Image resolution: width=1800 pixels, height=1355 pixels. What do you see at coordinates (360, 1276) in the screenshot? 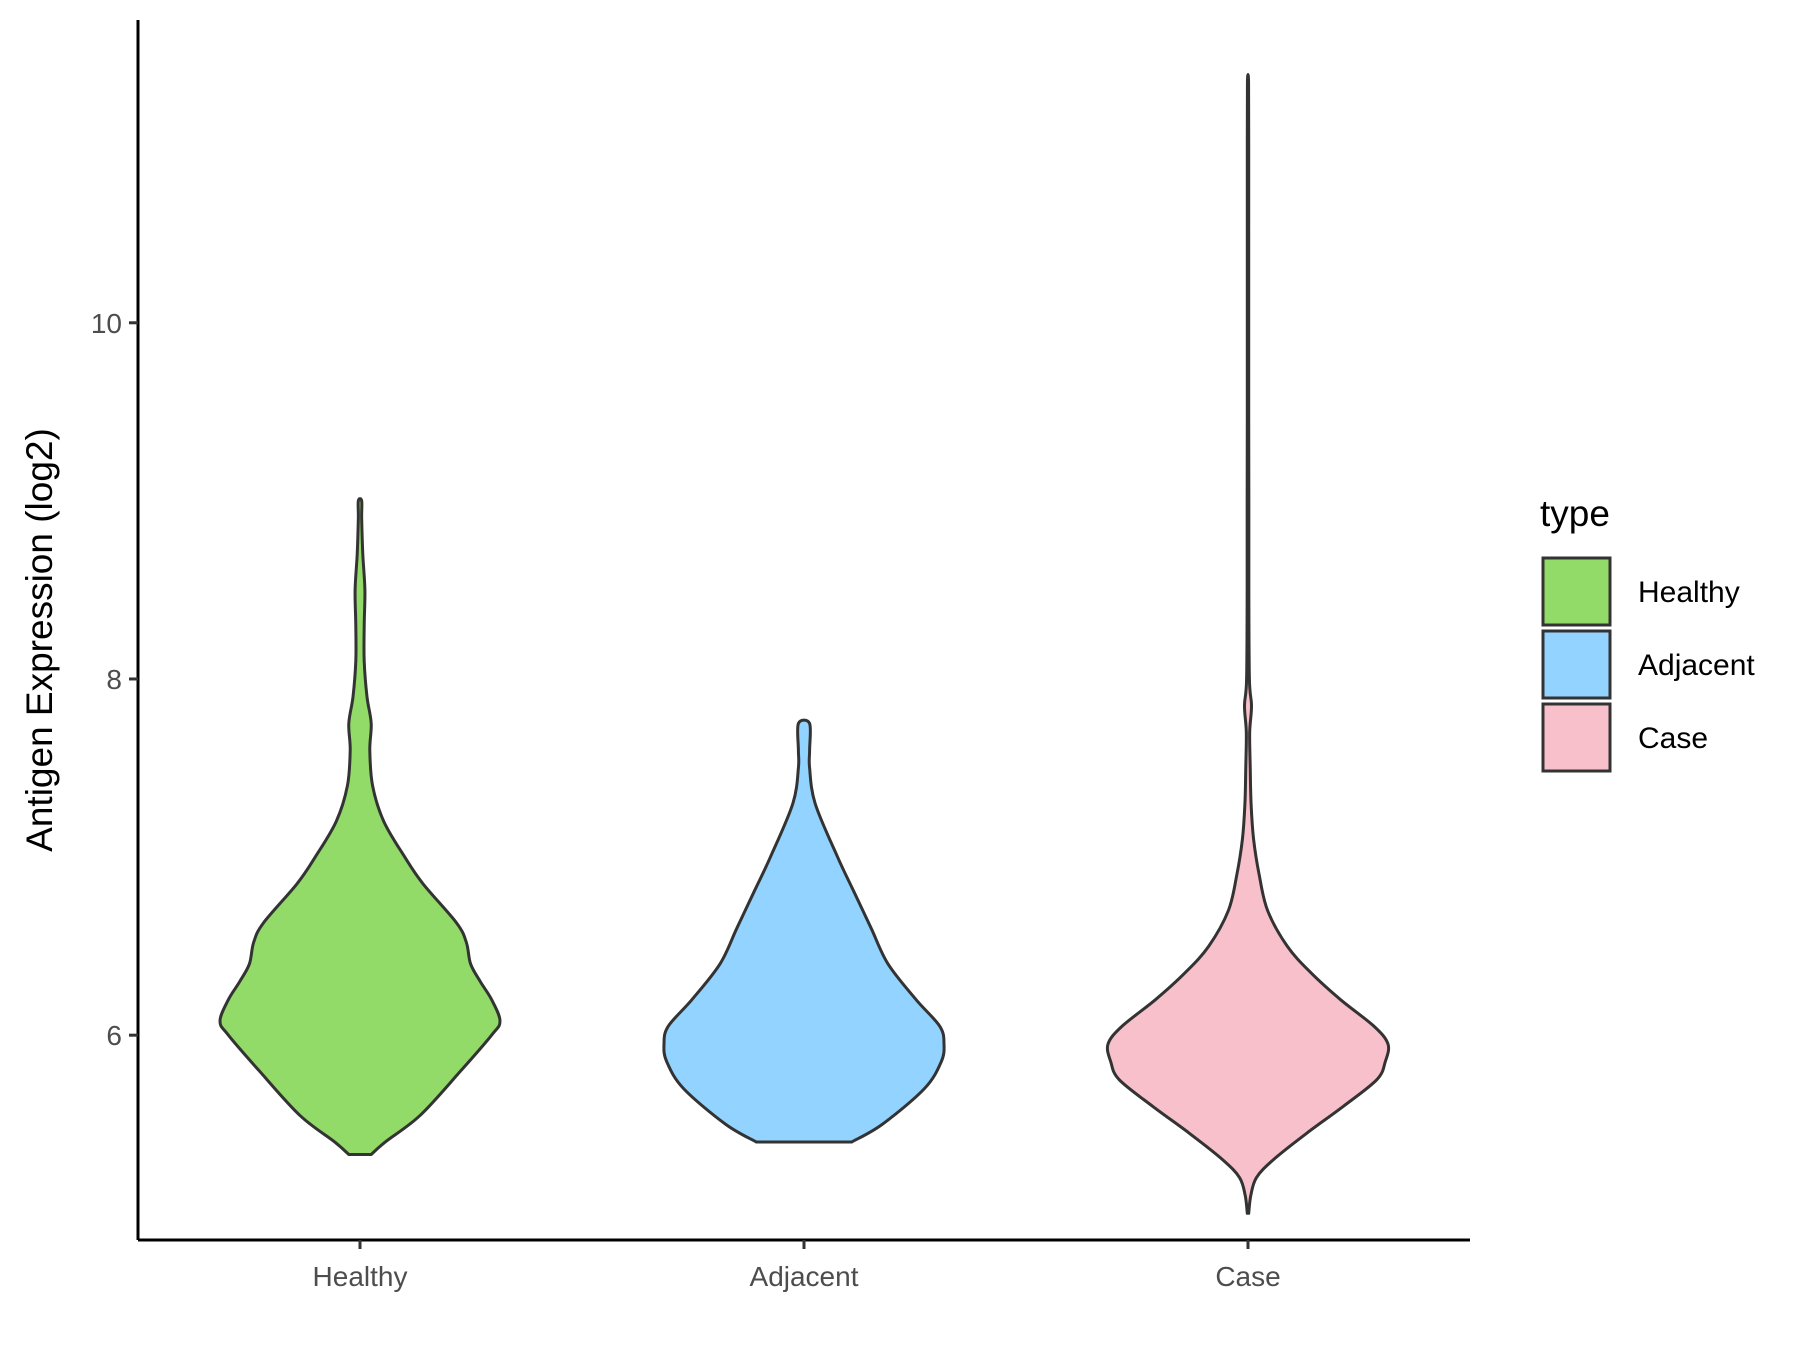
I see `x-tick-label-healthy: Healthy` at bounding box center [360, 1276].